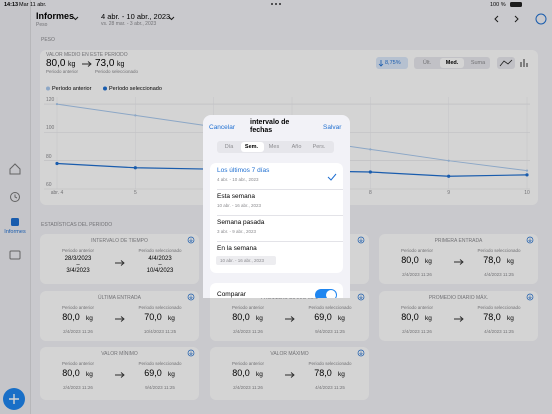 The width and height of the screenshot is (552, 414). I want to click on title-chevron, so click(75, 18).